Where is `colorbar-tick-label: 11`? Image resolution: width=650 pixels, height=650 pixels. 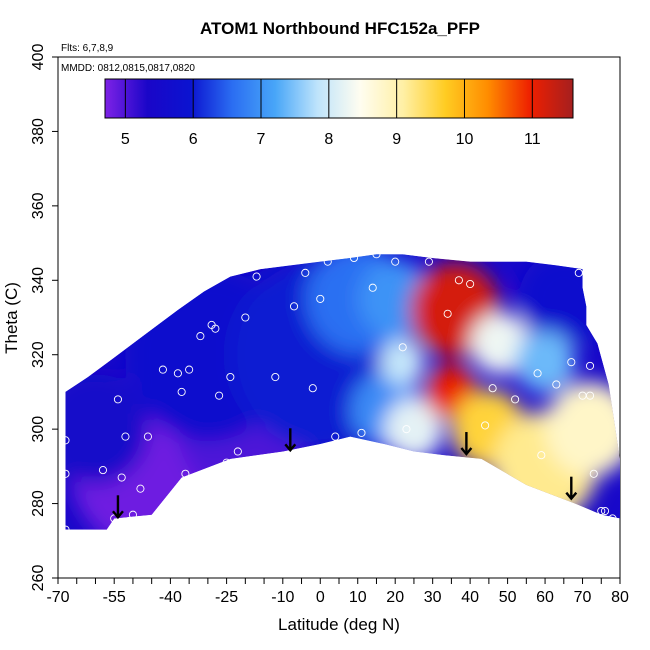
colorbar-tick-label: 11 is located at coordinates (532, 139).